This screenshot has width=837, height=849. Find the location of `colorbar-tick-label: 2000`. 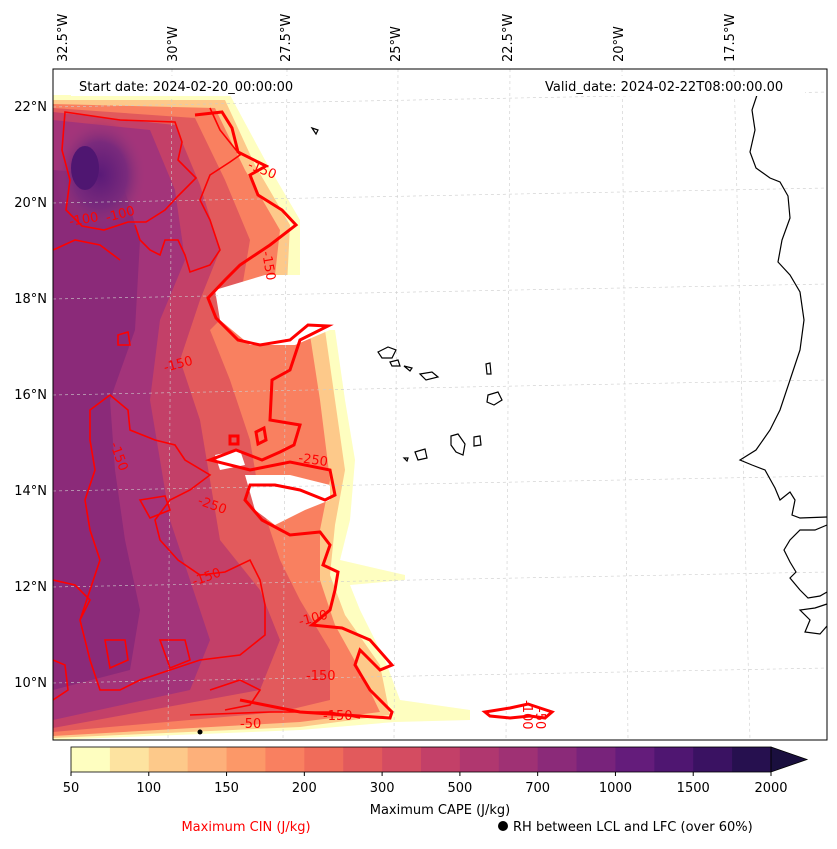

colorbar-tick-label: 2000 is located at coordinates (770, 788).